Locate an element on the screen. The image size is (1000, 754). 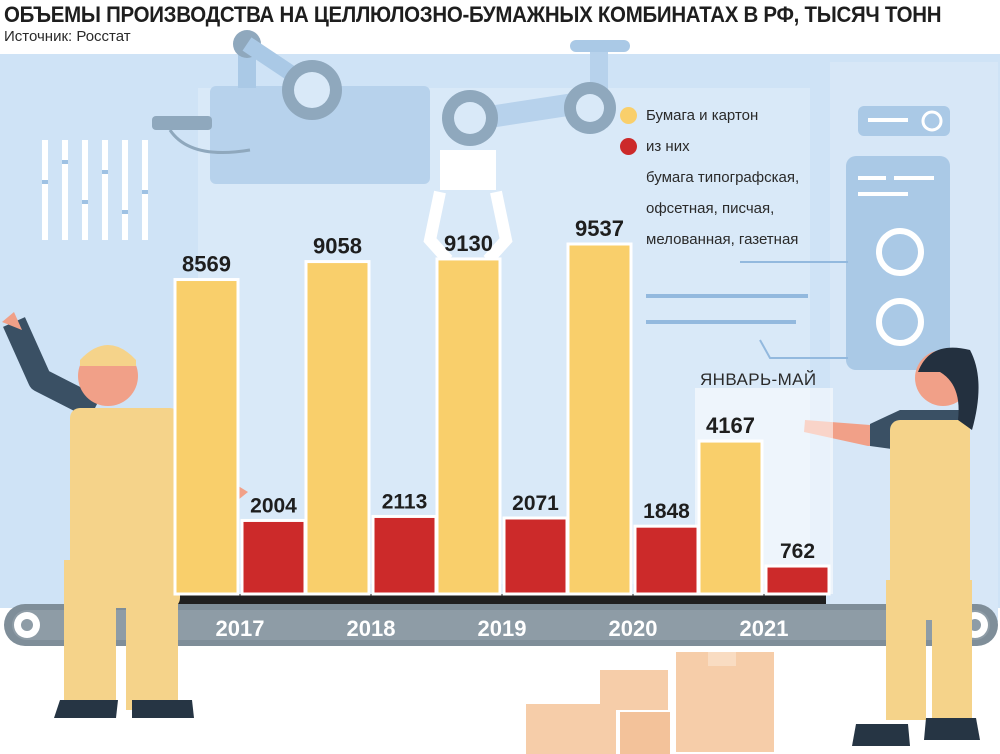
data-label-paper-cardboard-2021: 4167 is located at coordinates (730, 425).